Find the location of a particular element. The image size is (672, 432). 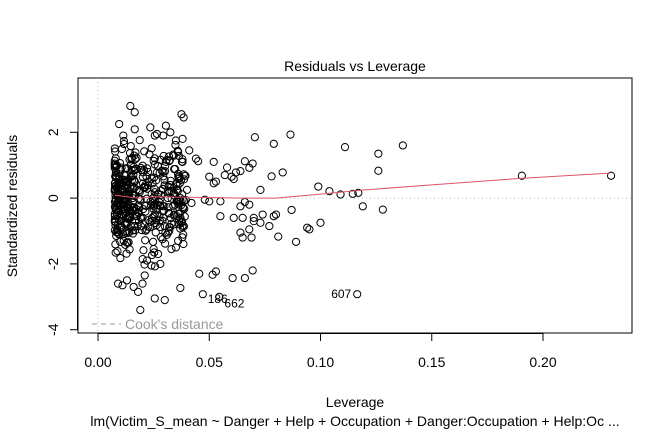

y-tick-label: 2 is located at coordinates (53, 132).